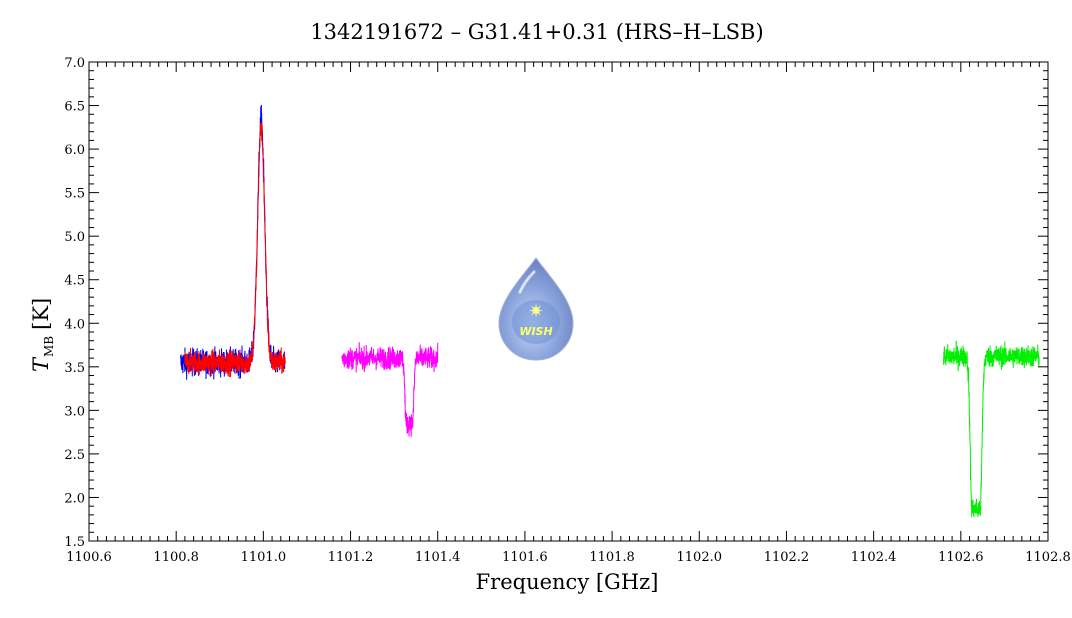 This screenshot has height=618, width=1072. Describe the element at coordinates (74, 63) in the screenshot. I see `y-tick-label: 7.0` at that location.